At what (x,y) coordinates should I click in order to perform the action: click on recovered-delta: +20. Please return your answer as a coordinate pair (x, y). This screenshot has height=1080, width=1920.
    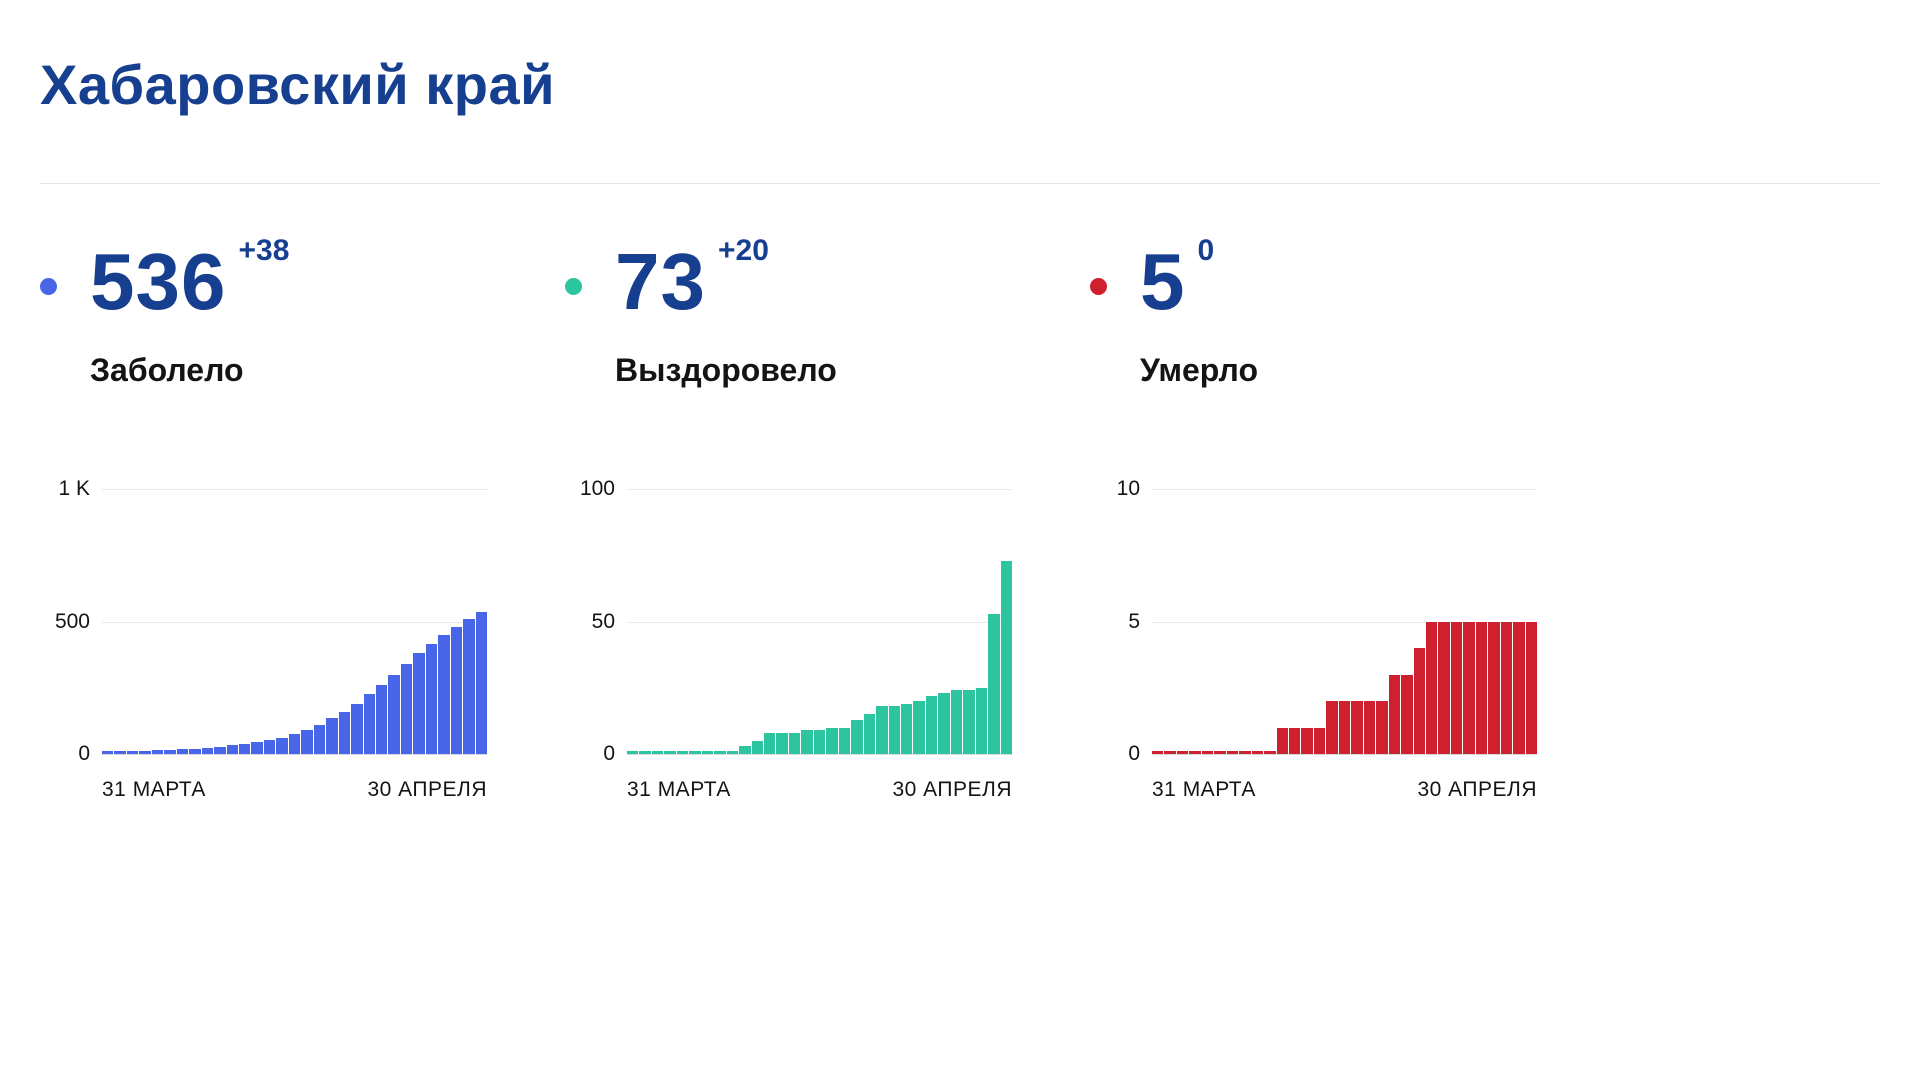
    Looking at the image, I should click on (743, 250).